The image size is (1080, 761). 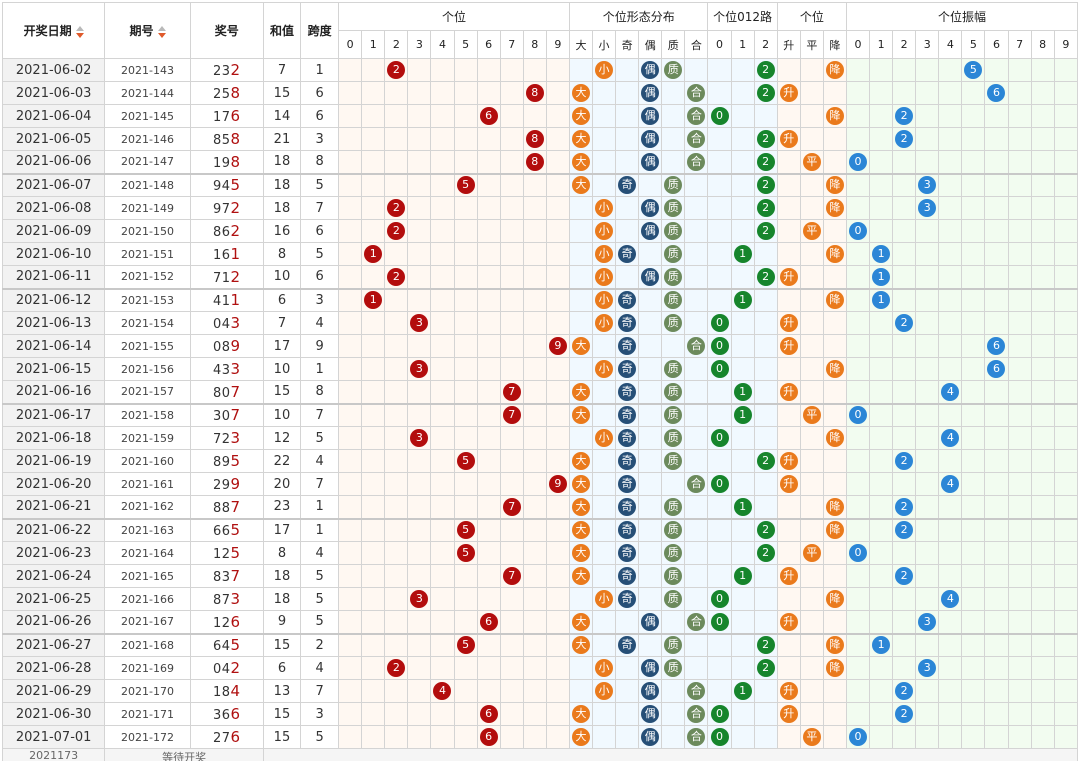 What do you see at coordinates (604, 70) in the screenshot?
I see `shape-cell: 小` at bounding box center [604, 70].